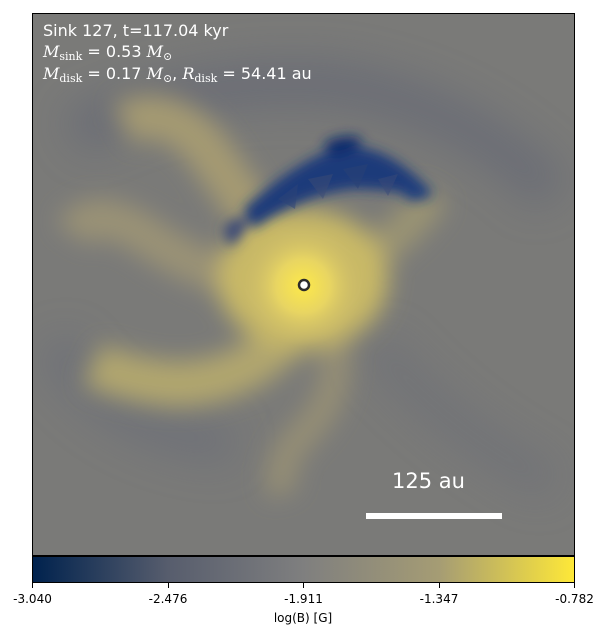 This screenshot has height=636, width=606. Describe the element at coordinates (303, 618) in the screenshot. I see `colorbar-label: log(B) [G]` at that location.